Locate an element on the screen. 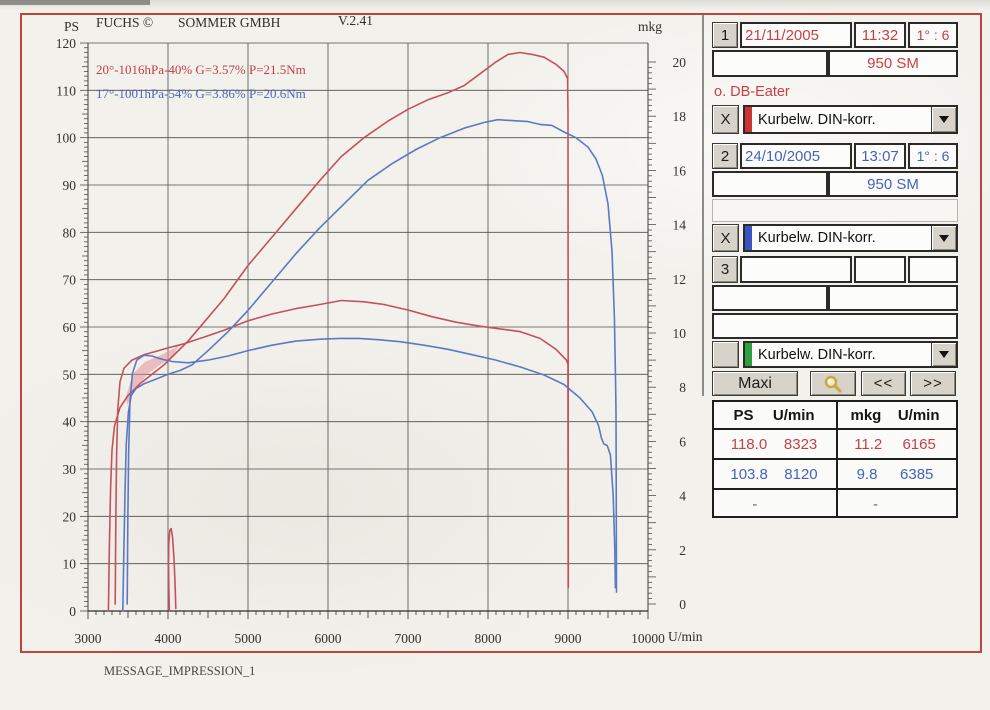 The width and height of the screenshot is (990, 710). run2-time-field: 13:07 is located at coordinates (880, 156).